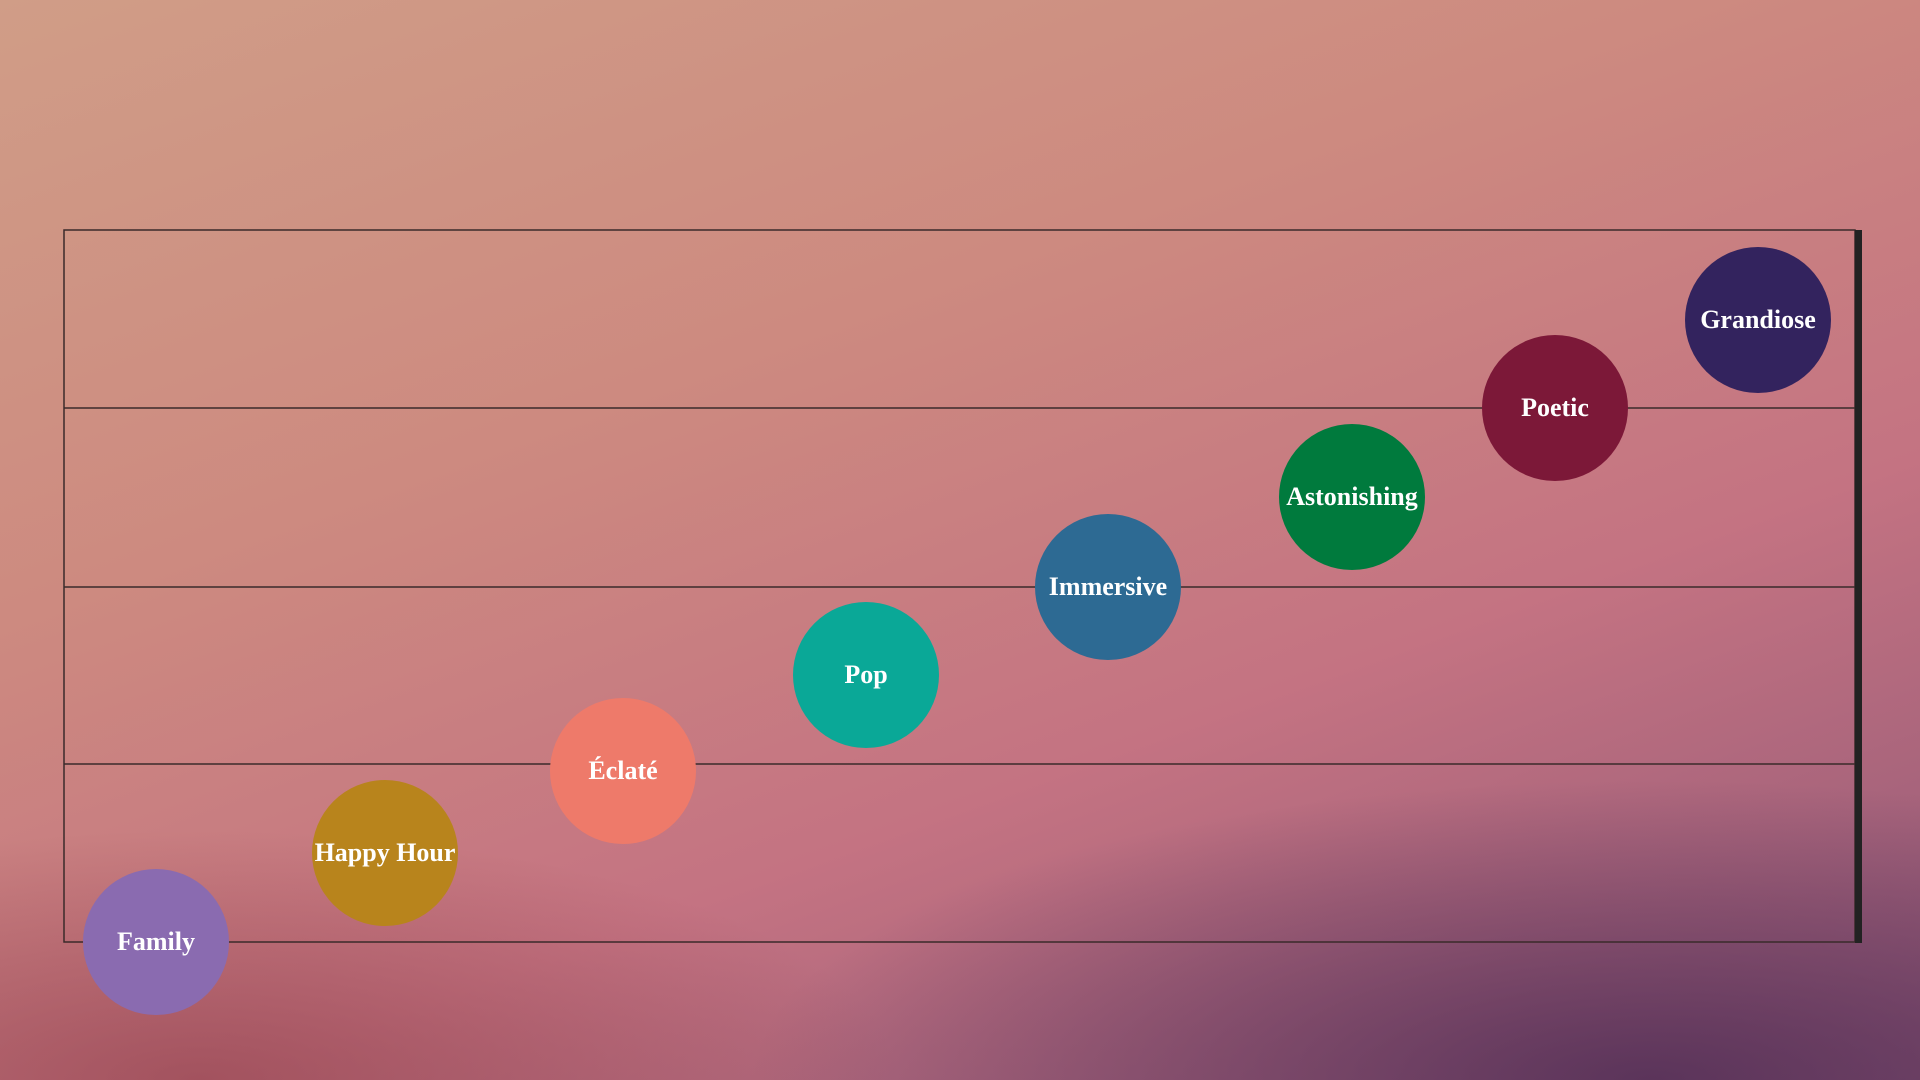 The height and width of the screenshot is (1080, 1920). What do you see at coordinates (1758, 320) in the screenshot?
I see `bubble: Grandiose` at bounding box center [1758, 320].